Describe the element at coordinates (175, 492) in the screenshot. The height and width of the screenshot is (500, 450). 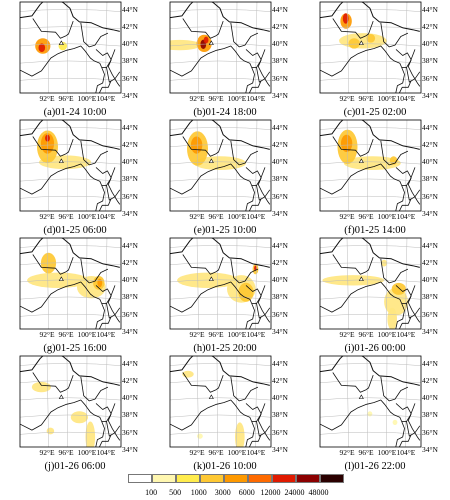
I see `legend-threshold-label: 500` at that location.